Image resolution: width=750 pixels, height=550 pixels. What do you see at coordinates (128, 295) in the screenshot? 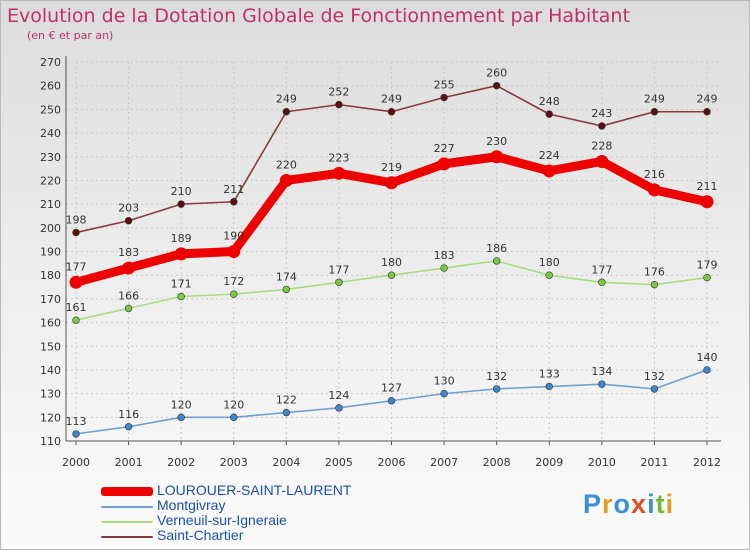
I see `data-label-verneuil-sur-igneraie: 166` at bounding box center [128, 295].